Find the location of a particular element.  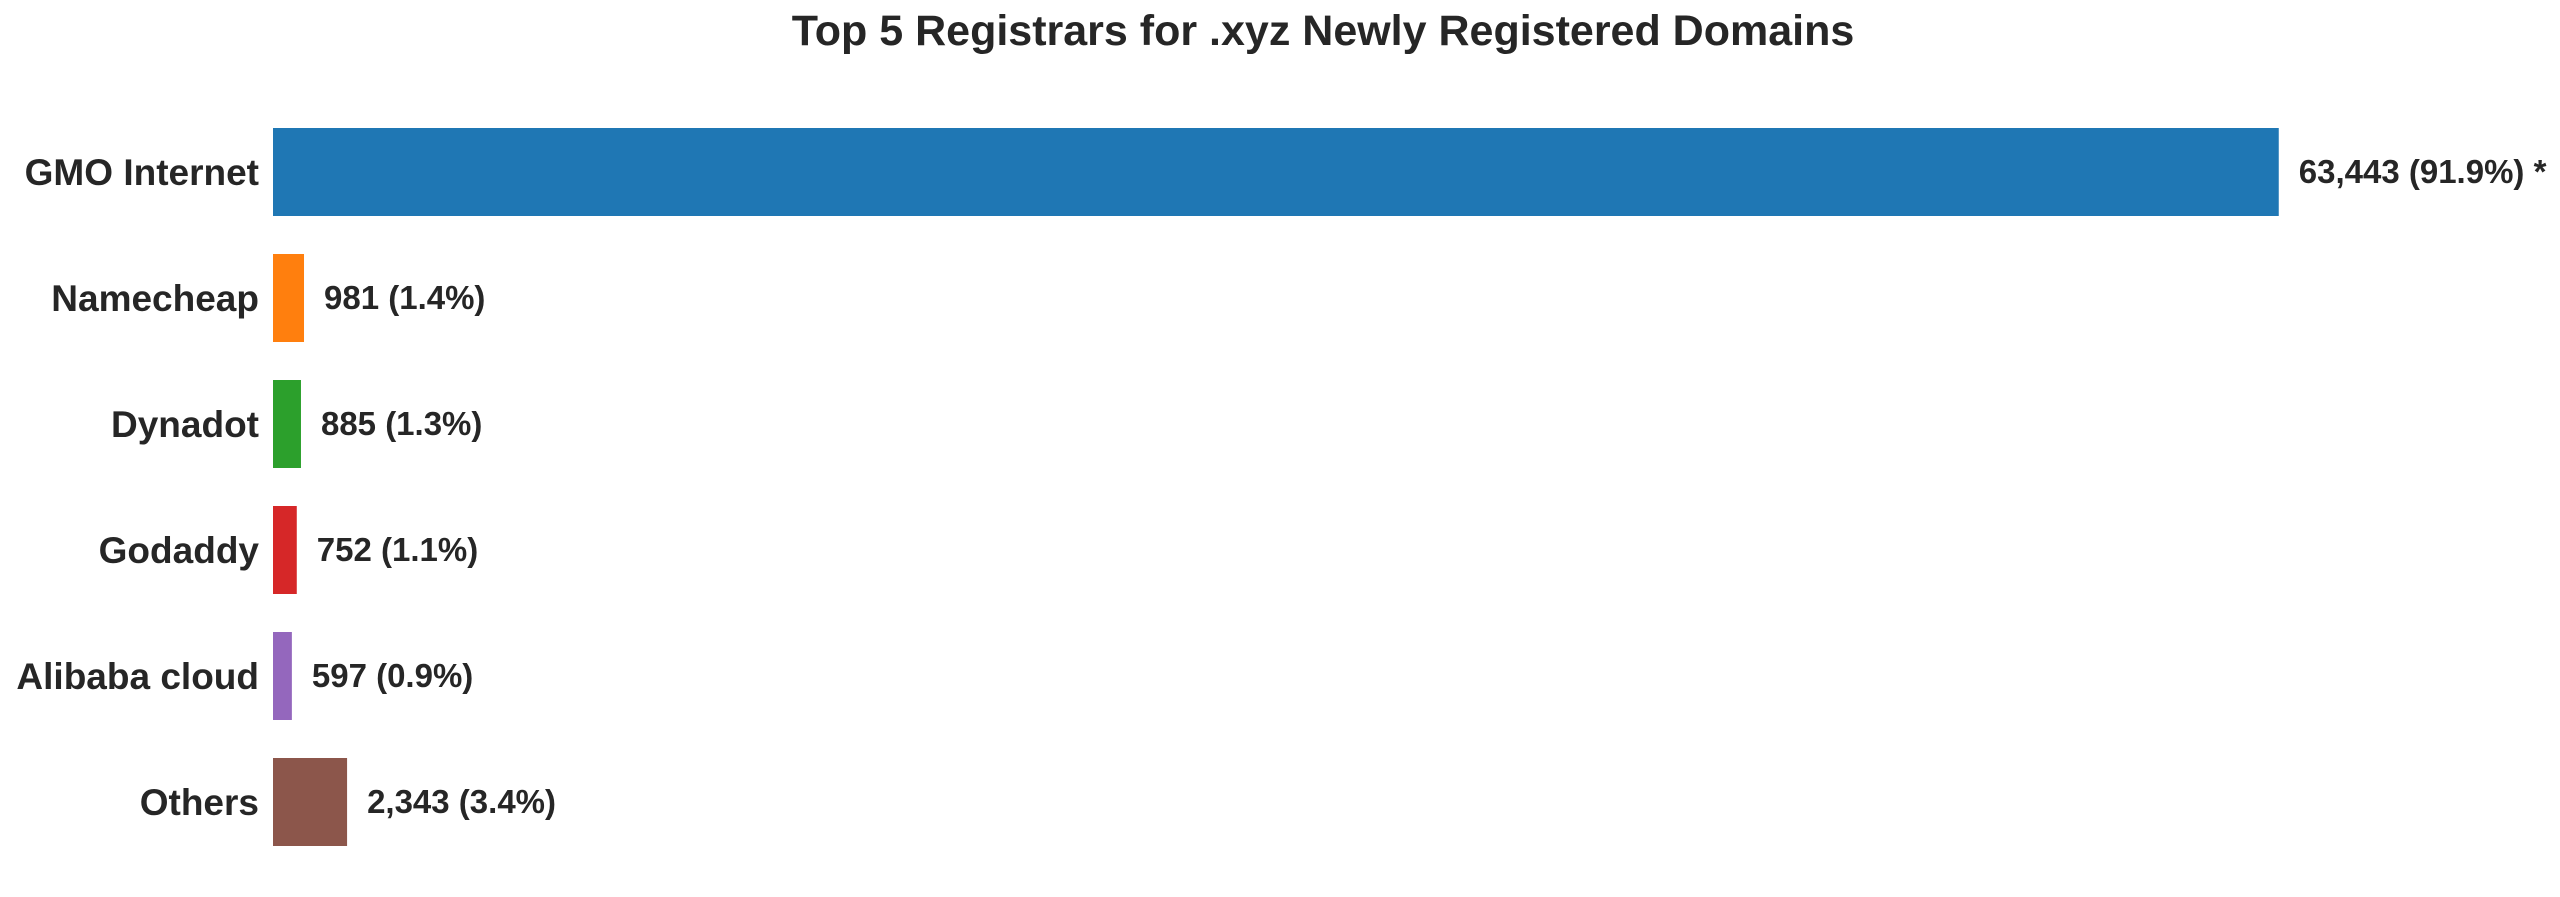

bar-namecheap is located at coordinates (289, 298).